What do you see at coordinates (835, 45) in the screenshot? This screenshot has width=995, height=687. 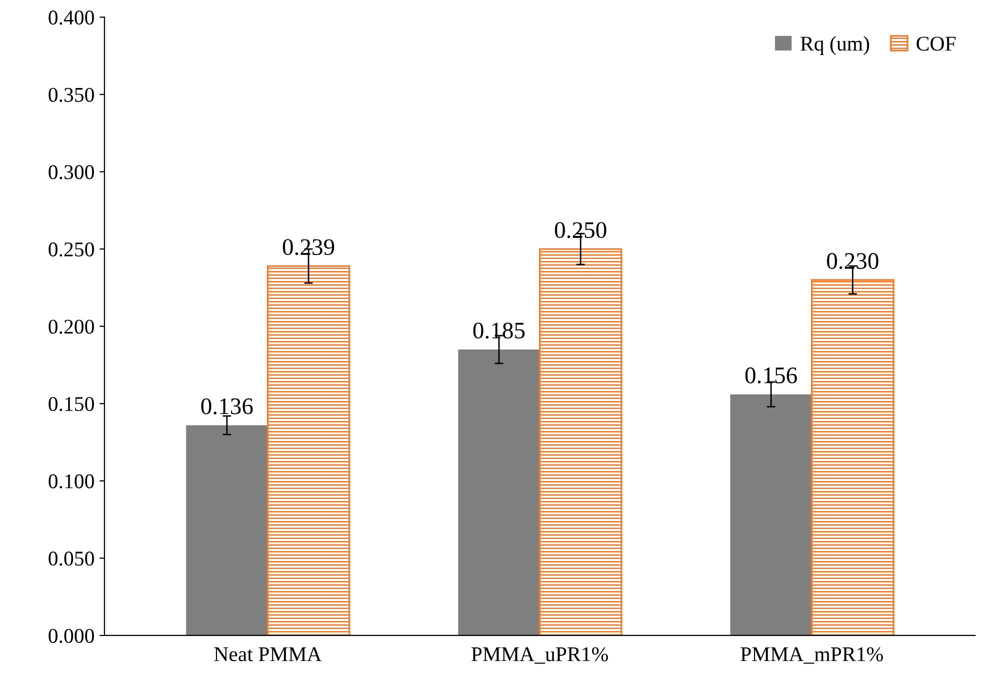 I see `legend-label: Rq (um)` at bounding box center [835, 45].